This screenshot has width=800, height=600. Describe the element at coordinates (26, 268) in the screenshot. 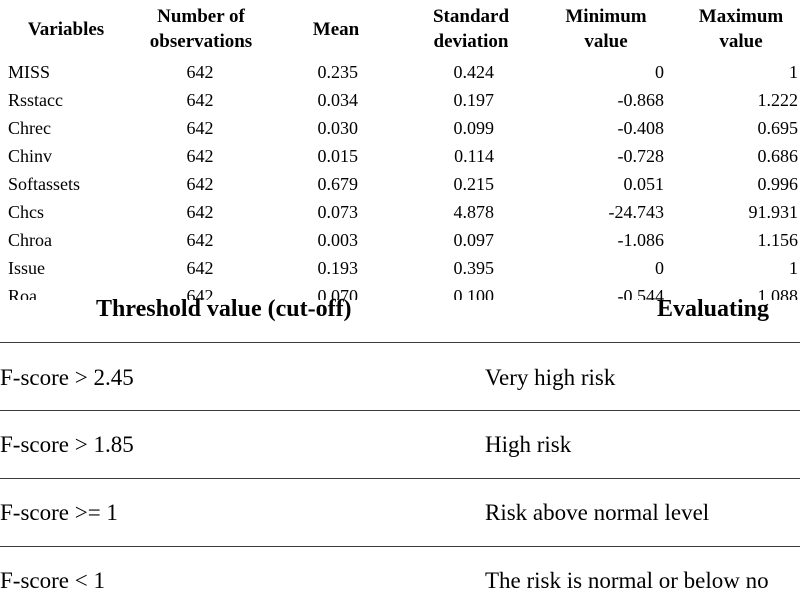

I see `cell-variable: Issue` at that location.